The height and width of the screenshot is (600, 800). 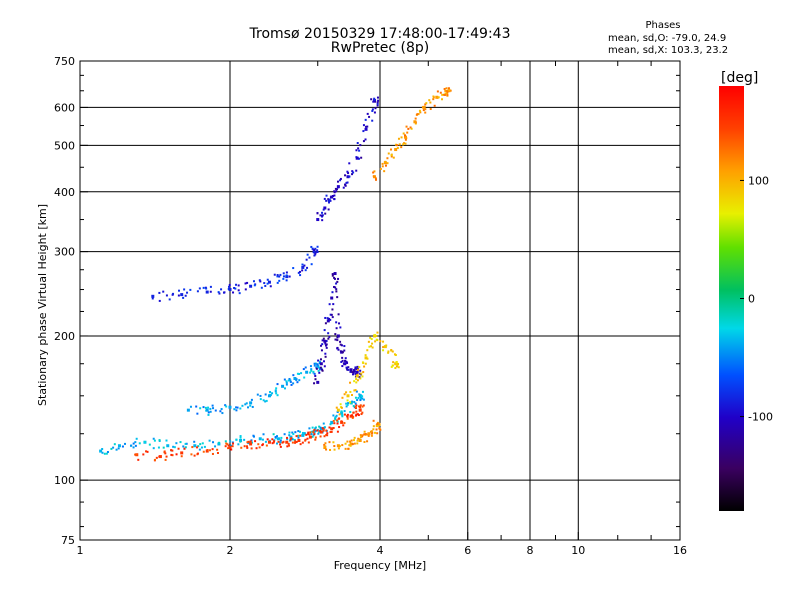 I want to click on colorbar, so click(x=731, y=298).